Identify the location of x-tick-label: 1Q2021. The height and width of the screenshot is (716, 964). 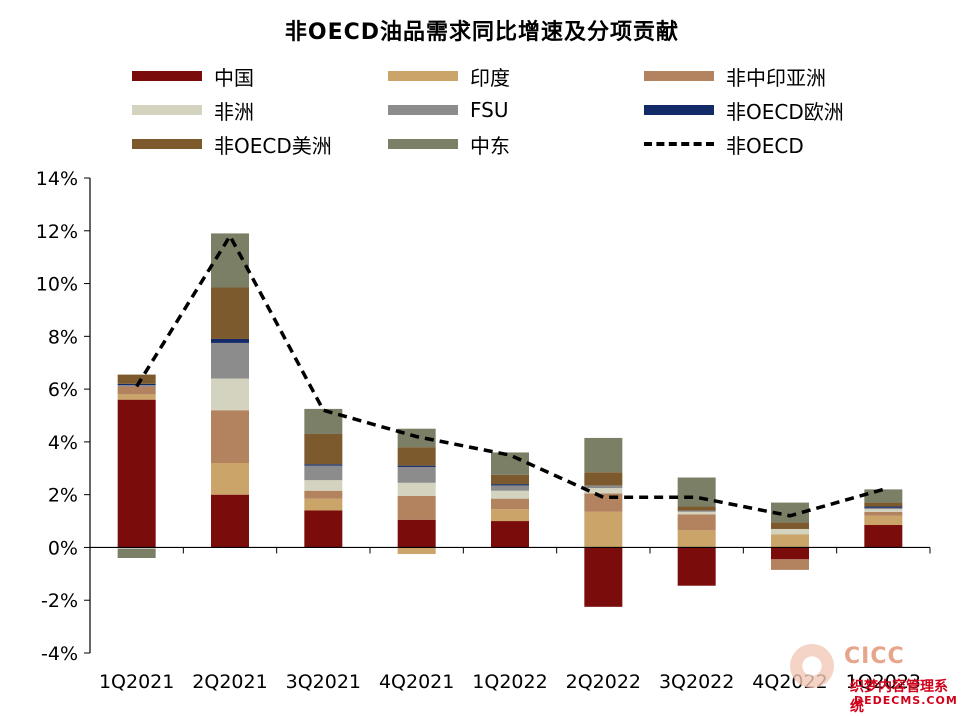
(136, 682).